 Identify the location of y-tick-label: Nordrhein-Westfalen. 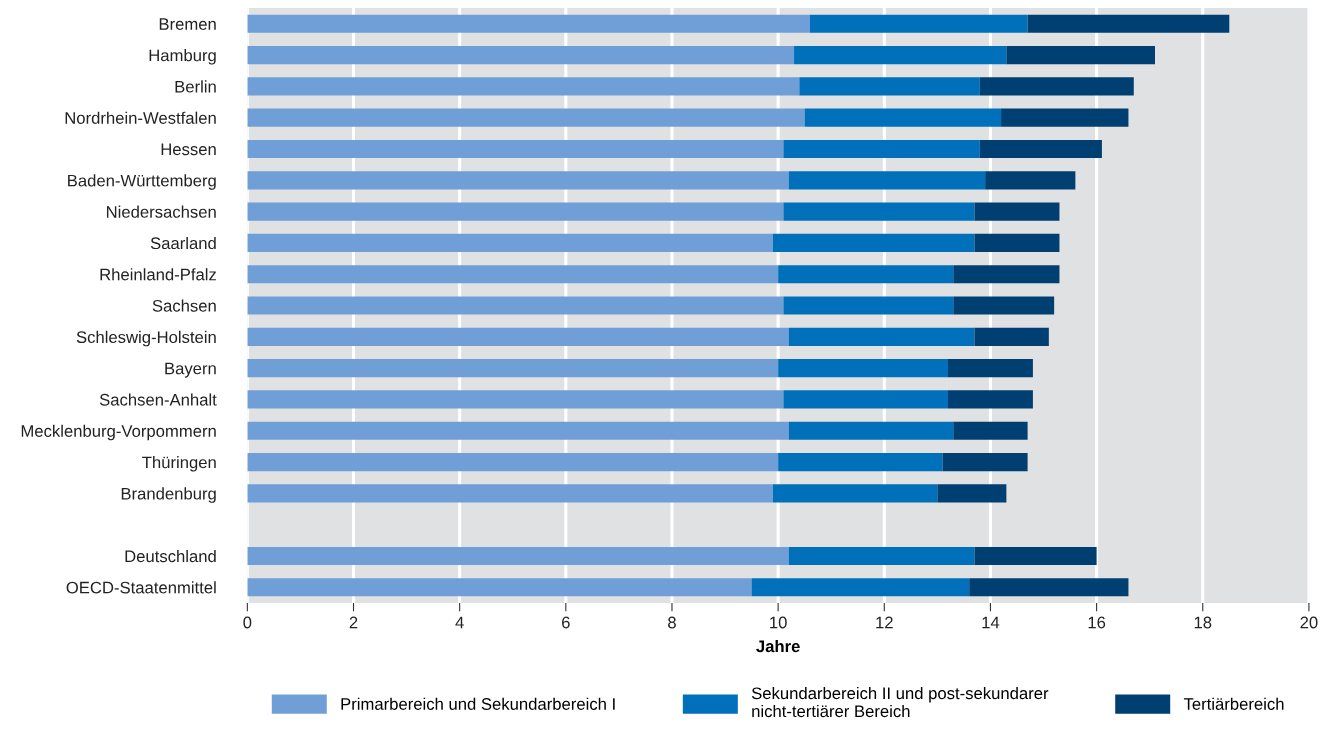
(140, 117).